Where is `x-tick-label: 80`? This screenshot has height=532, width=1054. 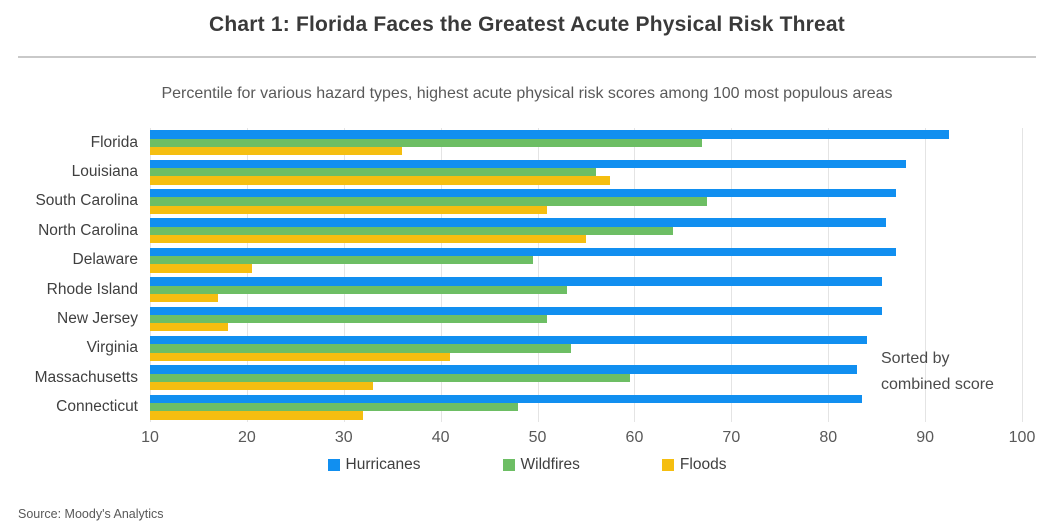
x-tick-label: 80 is located at coordinates (828, 437).